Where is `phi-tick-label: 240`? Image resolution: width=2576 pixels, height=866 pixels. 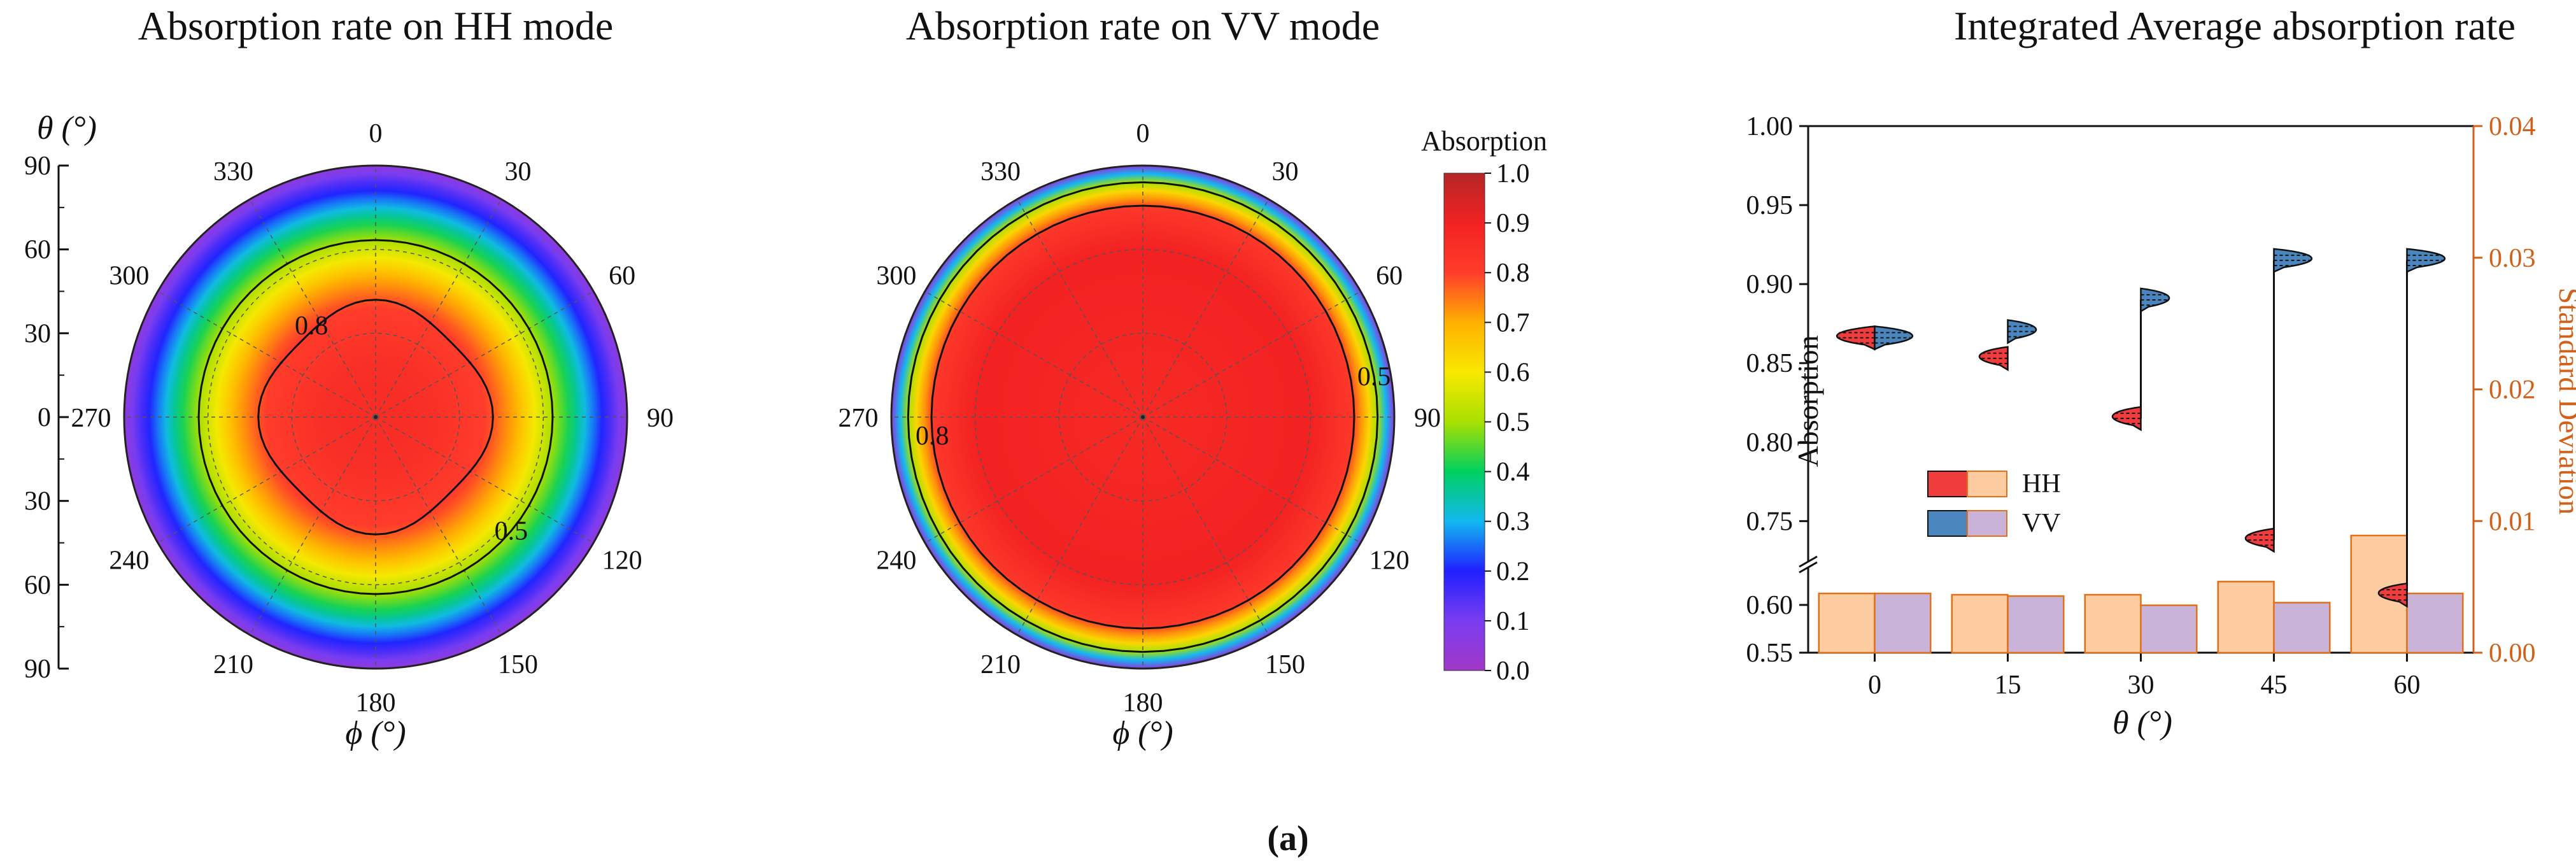
phi-tick-label: 240 is located at coordinates (896, 561).